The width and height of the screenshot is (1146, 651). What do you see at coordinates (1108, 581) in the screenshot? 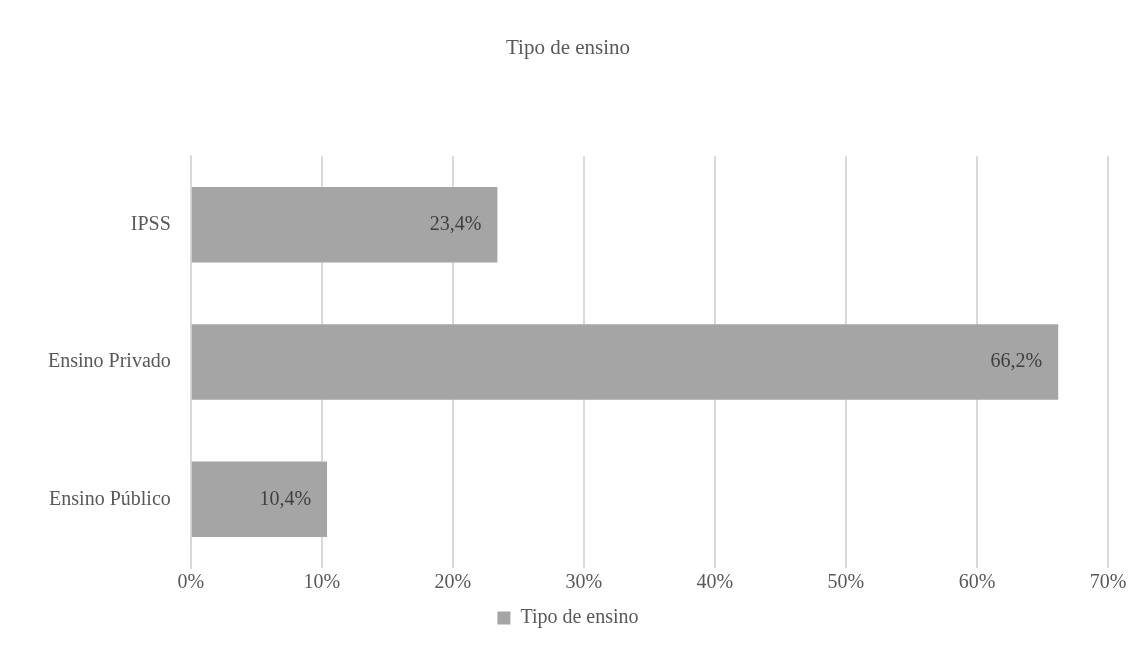
I see `x-tick-label: 70%` at bounding box center [1108, 581].